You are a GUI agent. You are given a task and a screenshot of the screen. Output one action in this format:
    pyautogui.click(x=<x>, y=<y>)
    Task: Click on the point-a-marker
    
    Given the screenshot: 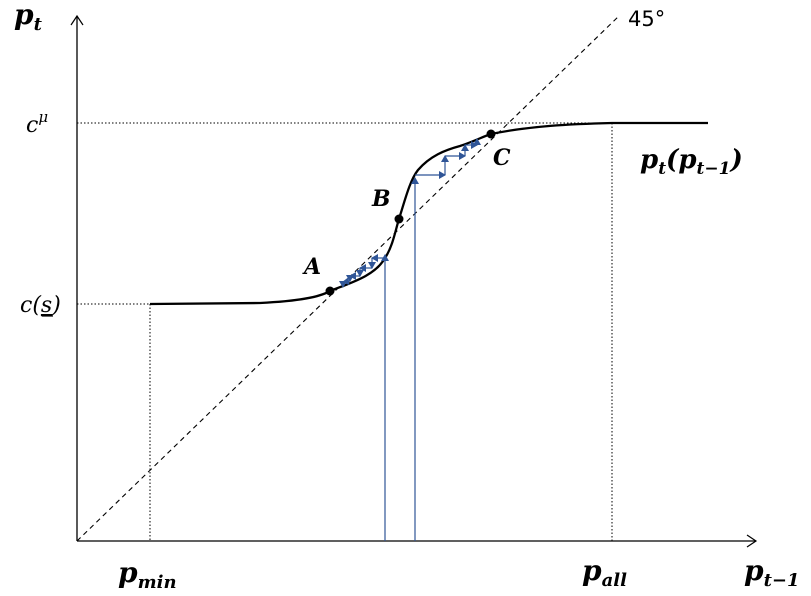 What is the action you would take?
    pyautogui.click(x=330, y=291)
    